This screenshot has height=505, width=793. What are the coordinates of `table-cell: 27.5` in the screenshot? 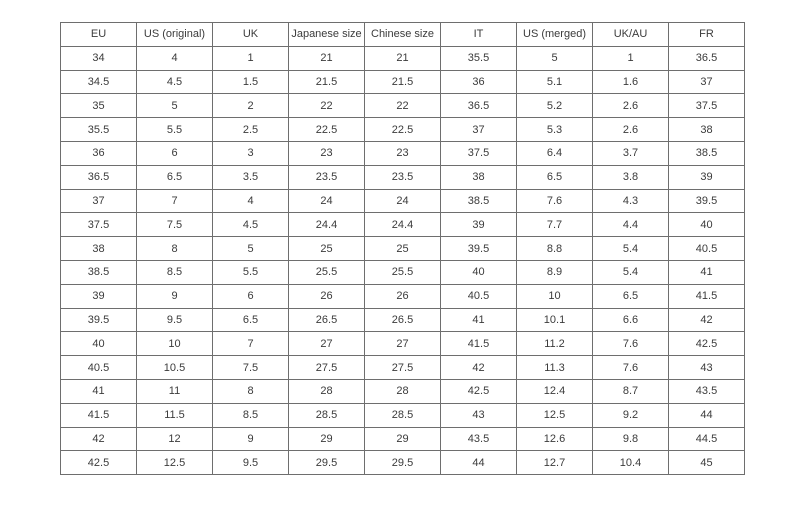 It's located at (326, 367).